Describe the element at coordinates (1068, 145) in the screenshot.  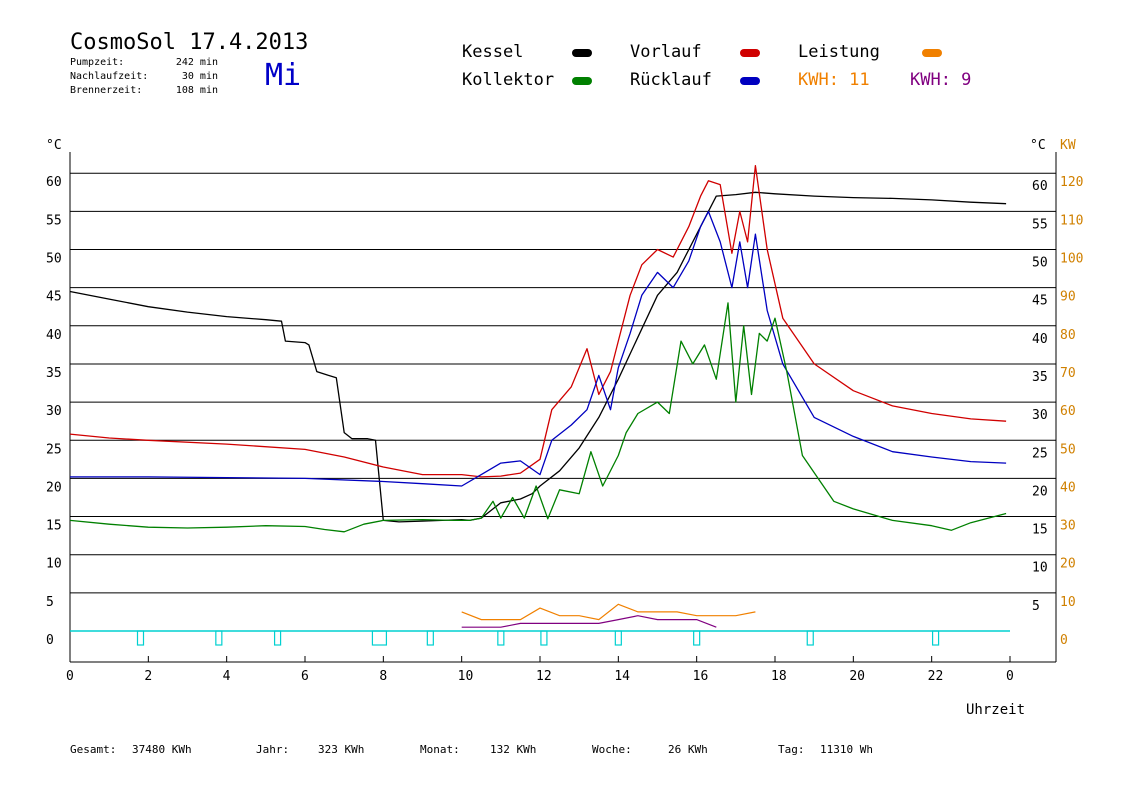
I see `y-axis-kw-unit: KW` at that location.